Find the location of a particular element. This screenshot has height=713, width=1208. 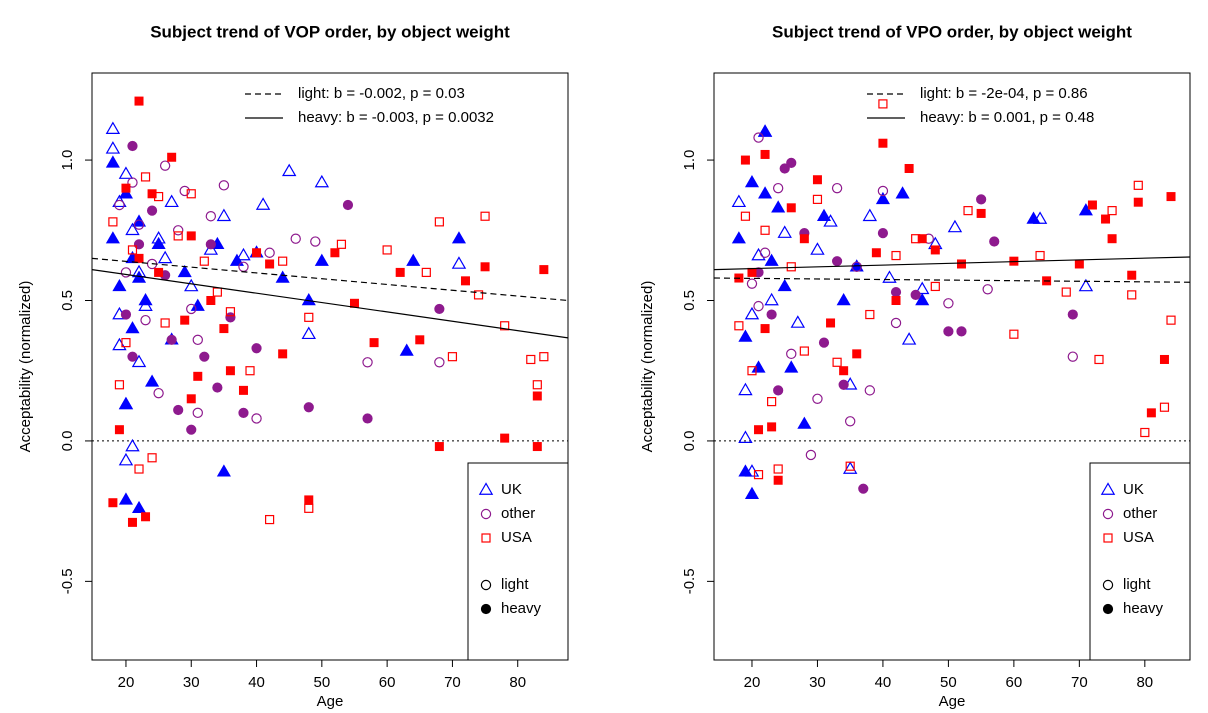

y-tick-label: -0.5 is located at coordinates (689, 581).